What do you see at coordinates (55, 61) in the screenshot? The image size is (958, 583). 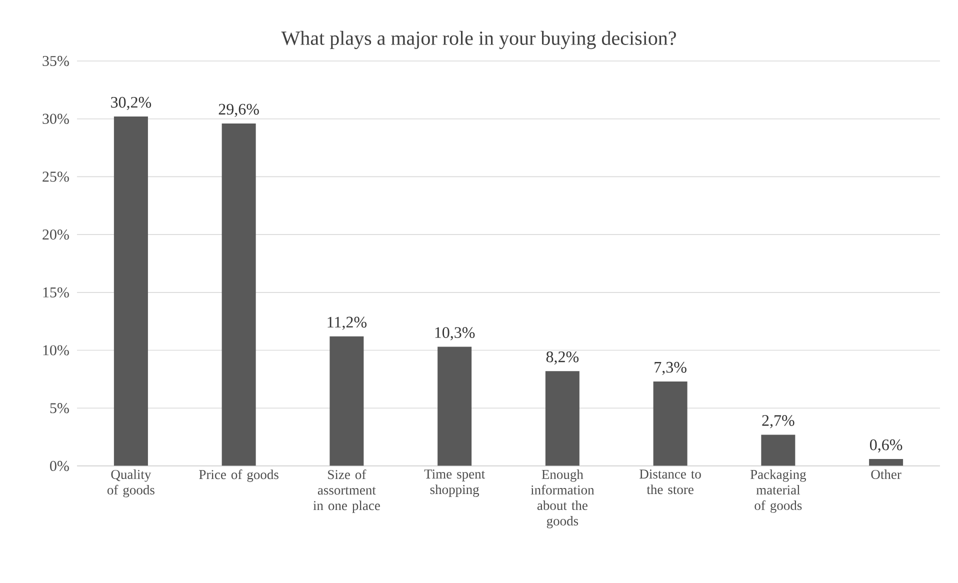 I see `y-tick-label: 35%` at bounding box center [55, 61].